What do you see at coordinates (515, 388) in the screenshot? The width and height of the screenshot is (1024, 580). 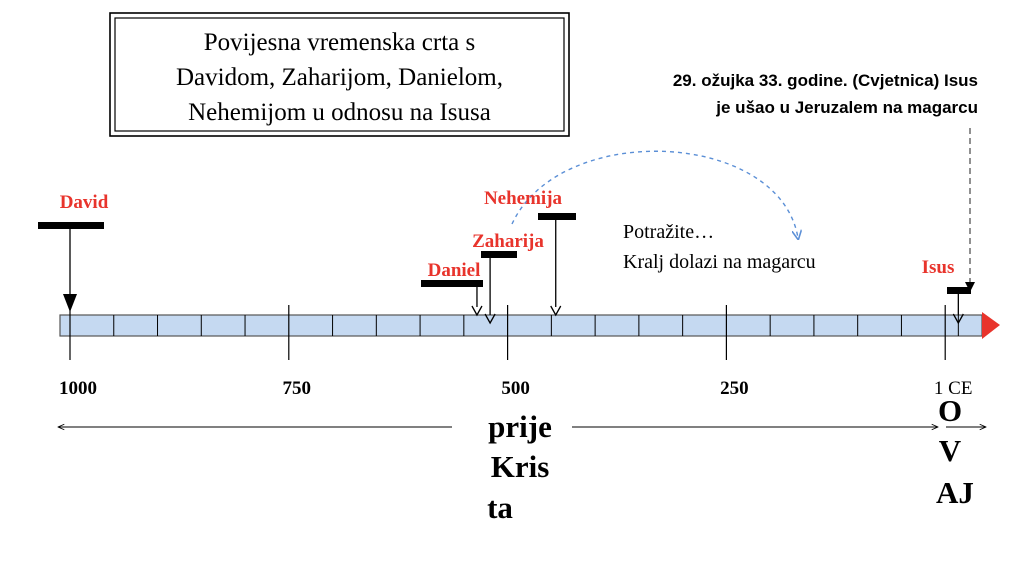 I see `tick-label-2: 500` at bounding box center [515, 388].